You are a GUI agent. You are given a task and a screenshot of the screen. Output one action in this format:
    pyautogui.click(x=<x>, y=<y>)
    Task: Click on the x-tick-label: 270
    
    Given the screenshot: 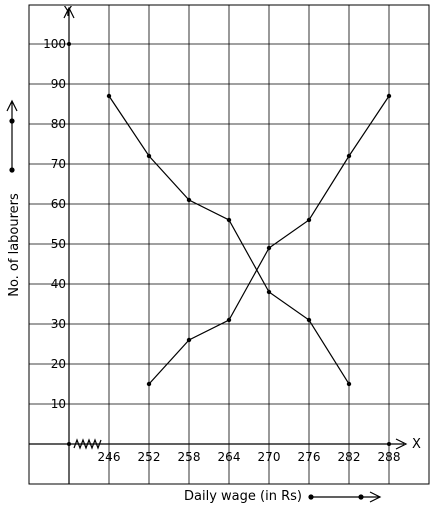 What is the action you would take?
    pyautogui.click(x=269, y=457)
    